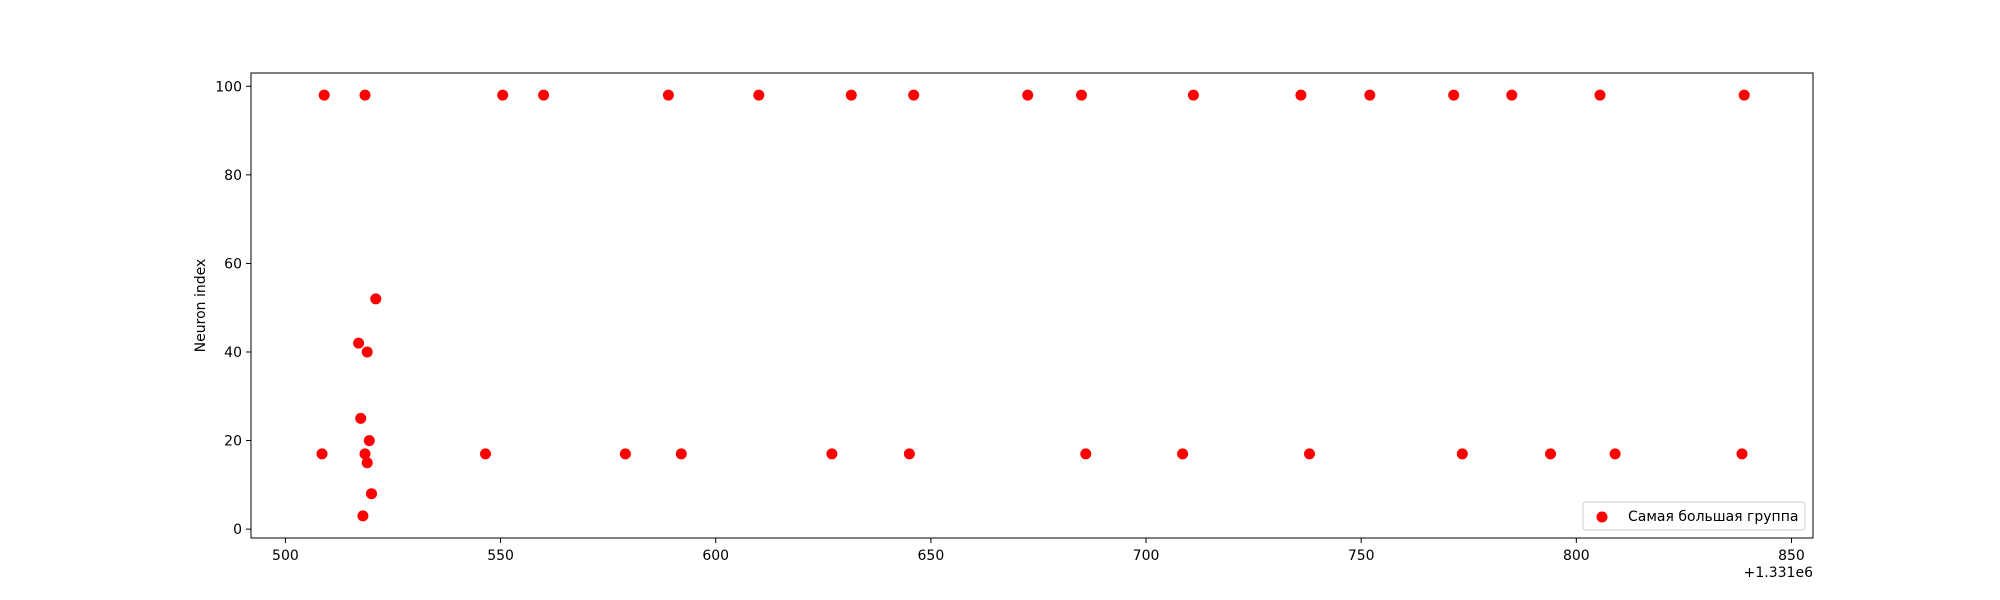  Describe the element at coordinates (233, 353) in the screenshot. I see `y-tick-label: 40` at that location.